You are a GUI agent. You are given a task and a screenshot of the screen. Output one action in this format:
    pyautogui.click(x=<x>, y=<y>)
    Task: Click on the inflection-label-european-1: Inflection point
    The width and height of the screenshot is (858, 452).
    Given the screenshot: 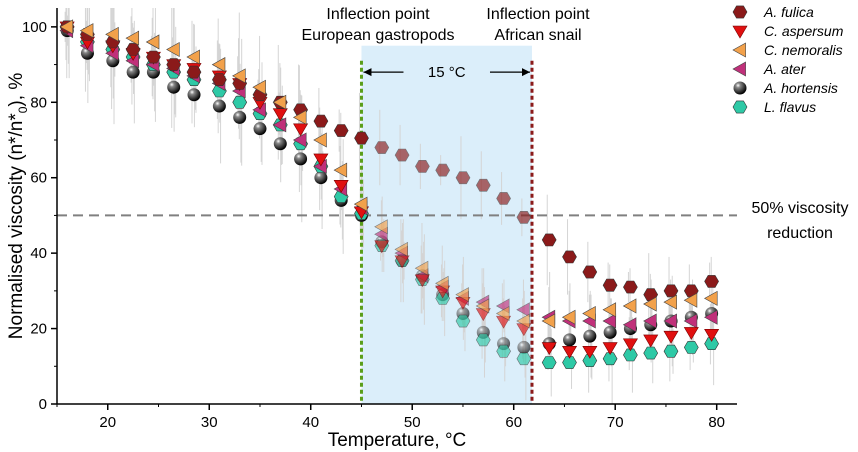 What is the action you would take?
    pyautogui.click(x=378, y=14)
    